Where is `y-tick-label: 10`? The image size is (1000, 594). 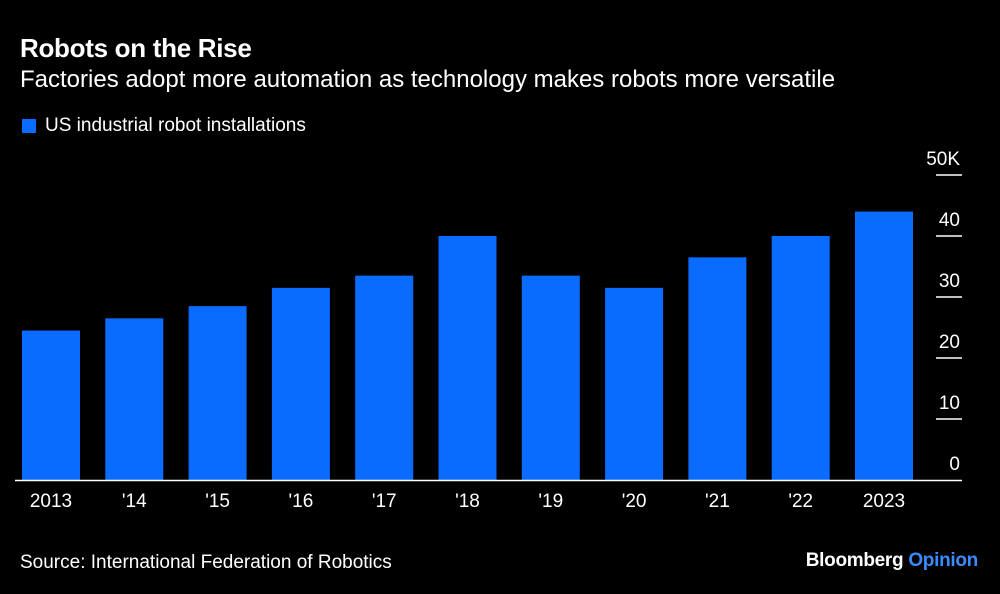 y-tick-label: 10 is located at coordinates (949, 403).